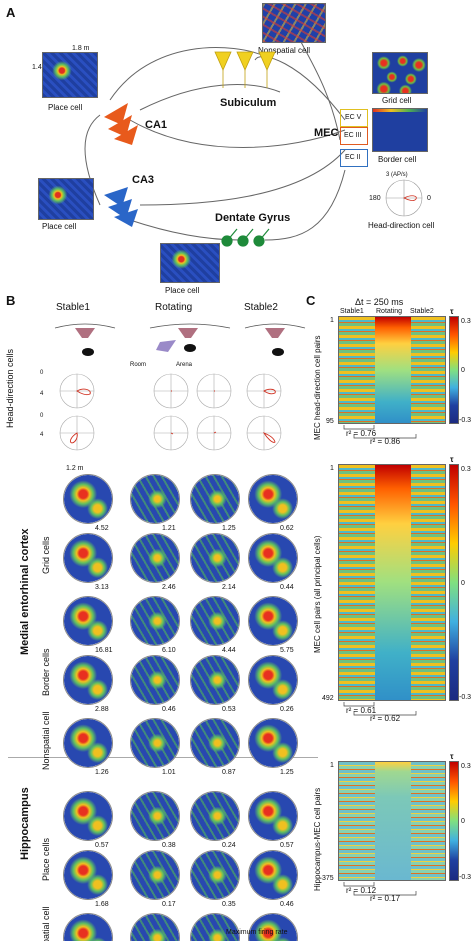 The image size is (474, 941). I want to click on hd-scale-label: 3 (AP/s), so click(397, 175).